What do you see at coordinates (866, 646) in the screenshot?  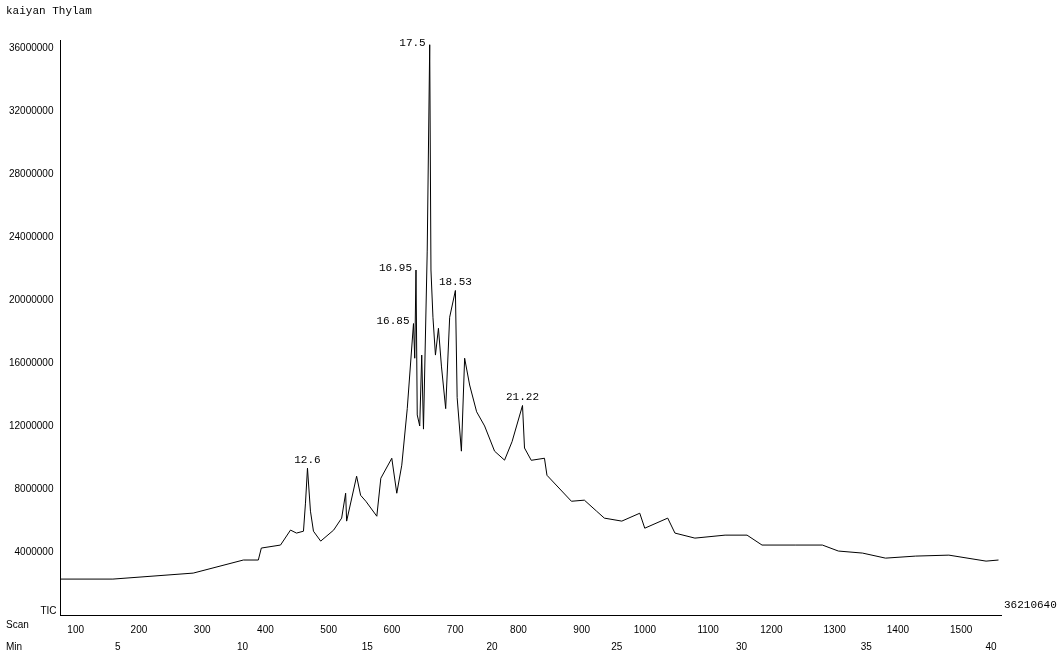 I see `x-tick-label: 35` at bounding box center [866, 646].